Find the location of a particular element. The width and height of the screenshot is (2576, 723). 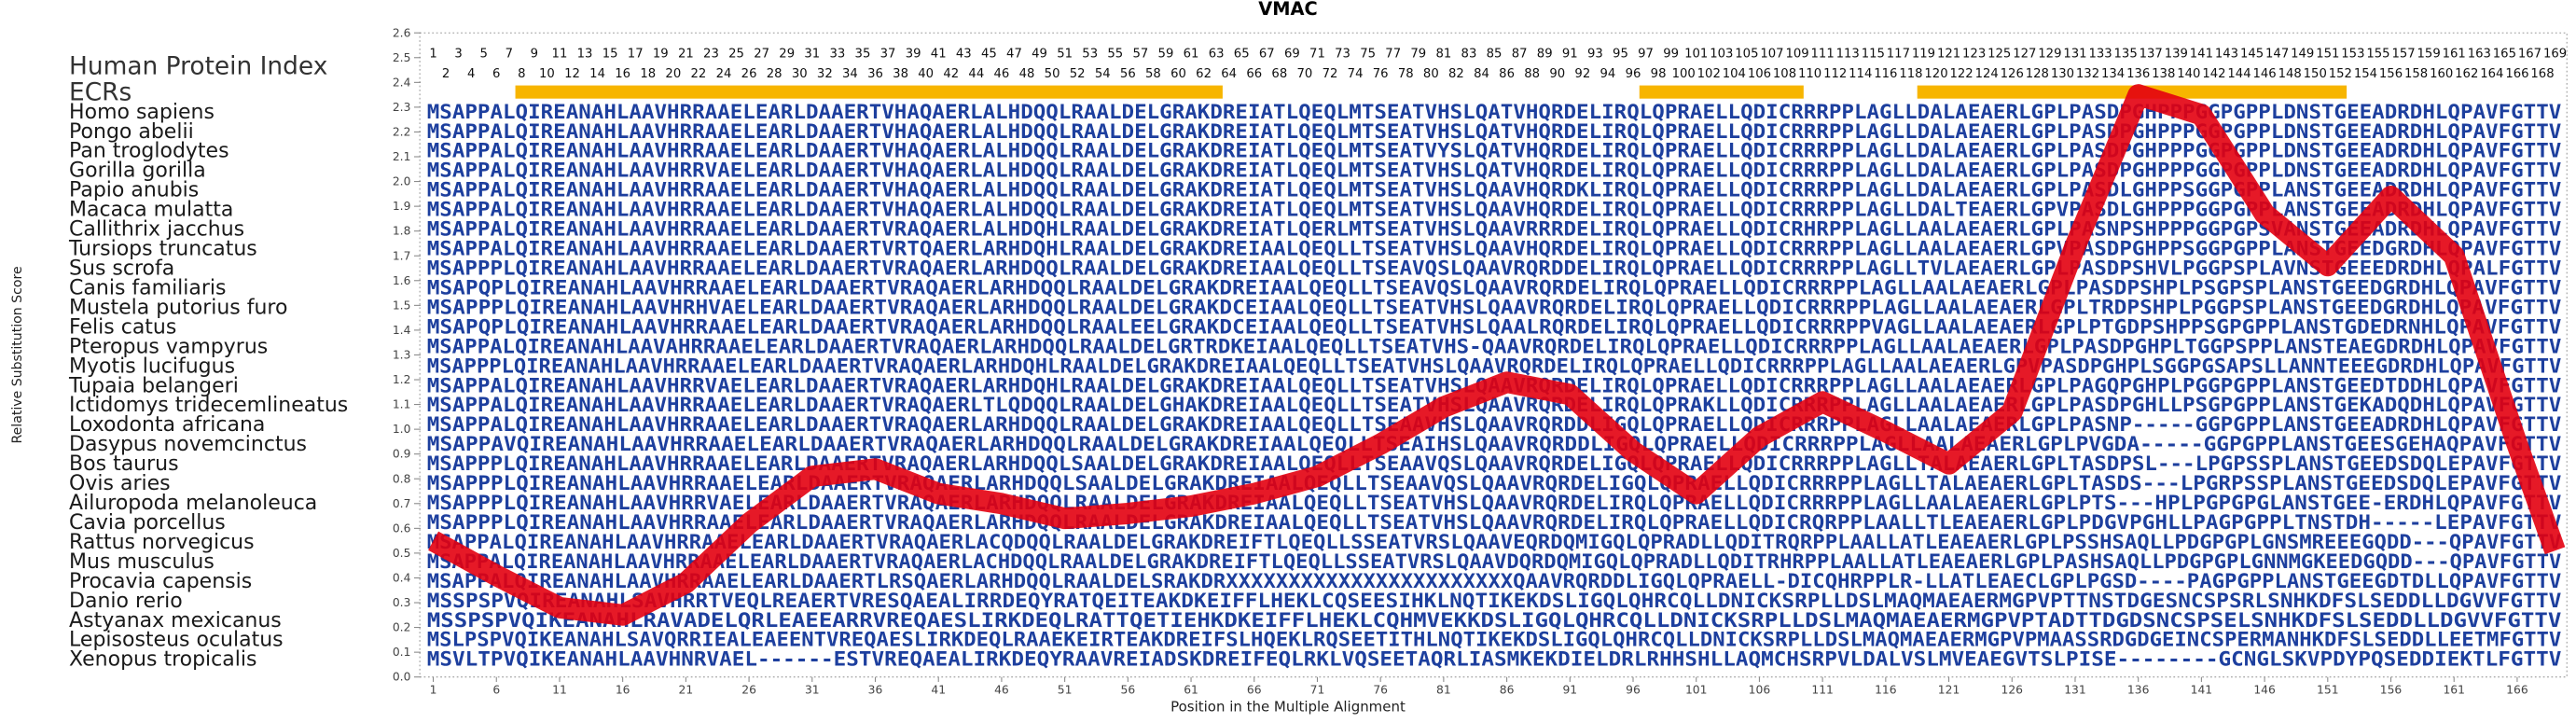

index-number: 117 is located at coordinates (1898, 55).